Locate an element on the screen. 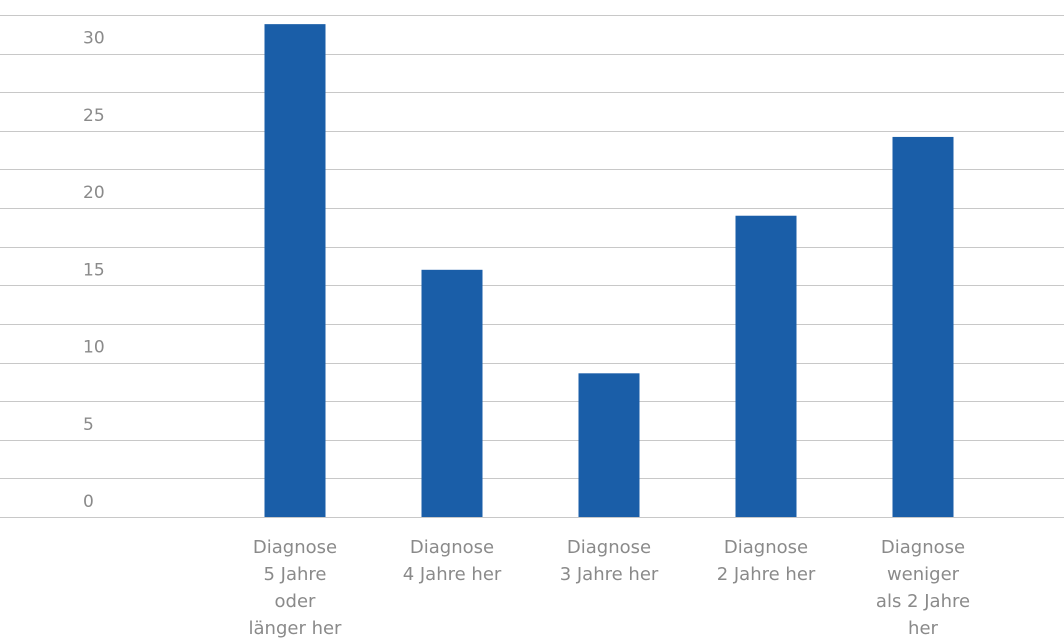 The height and width of the screenshot is (642, 1064). y-tick-label: 5 is located at coordinates (88, 425).